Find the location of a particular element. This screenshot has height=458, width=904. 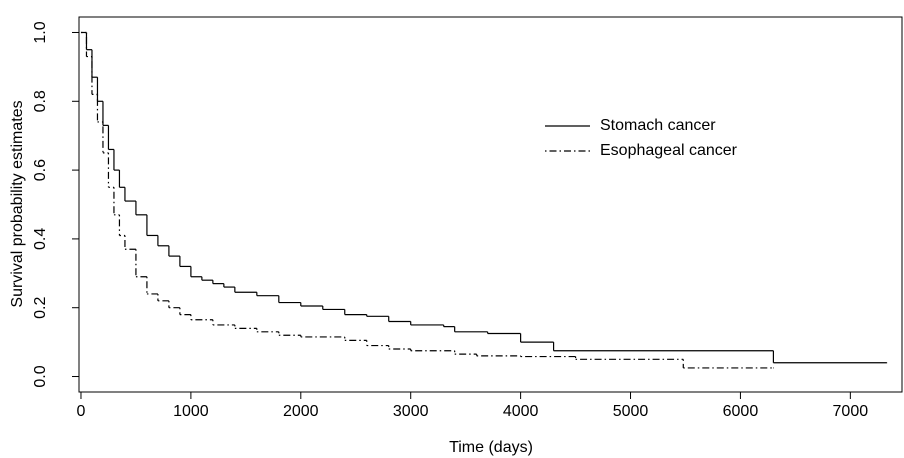

x-tick-label: 5000 is located at coordinates (631, 411).